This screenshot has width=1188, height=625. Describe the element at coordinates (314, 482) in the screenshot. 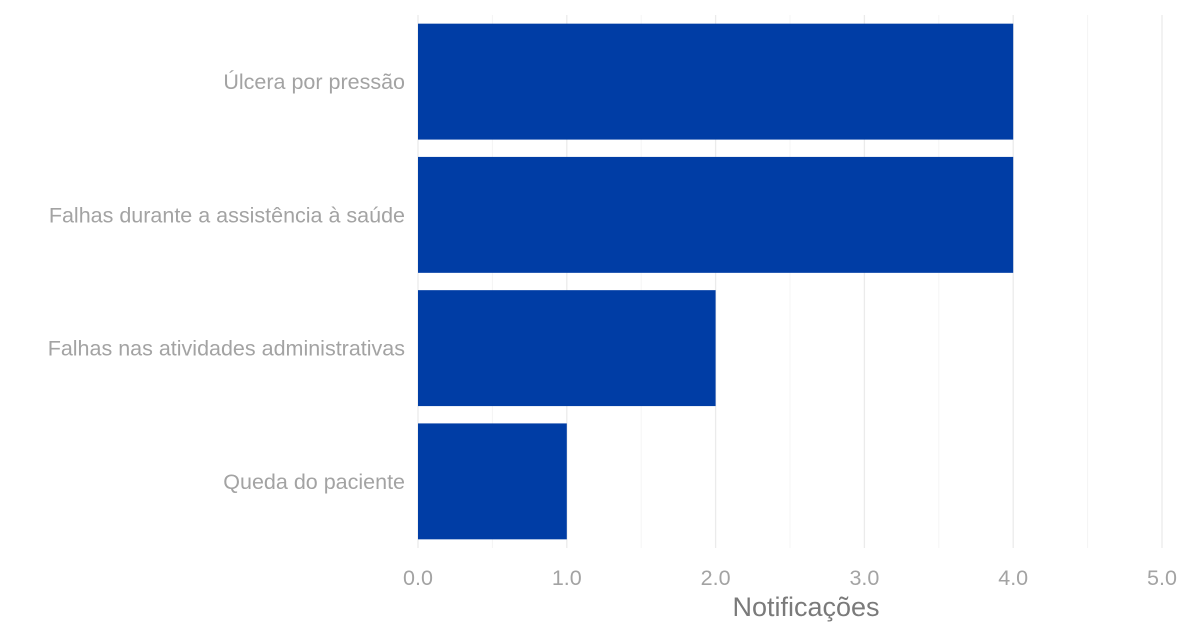

I see `category-label: Queda do paciente` at that location.